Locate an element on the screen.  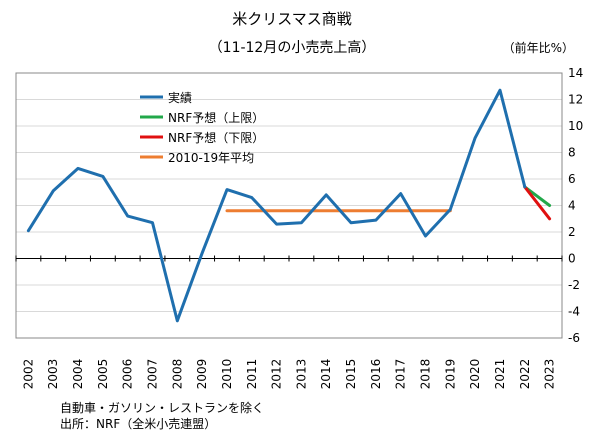
legend-label: NRF予想（下限） is located at coordinates (216, 137).